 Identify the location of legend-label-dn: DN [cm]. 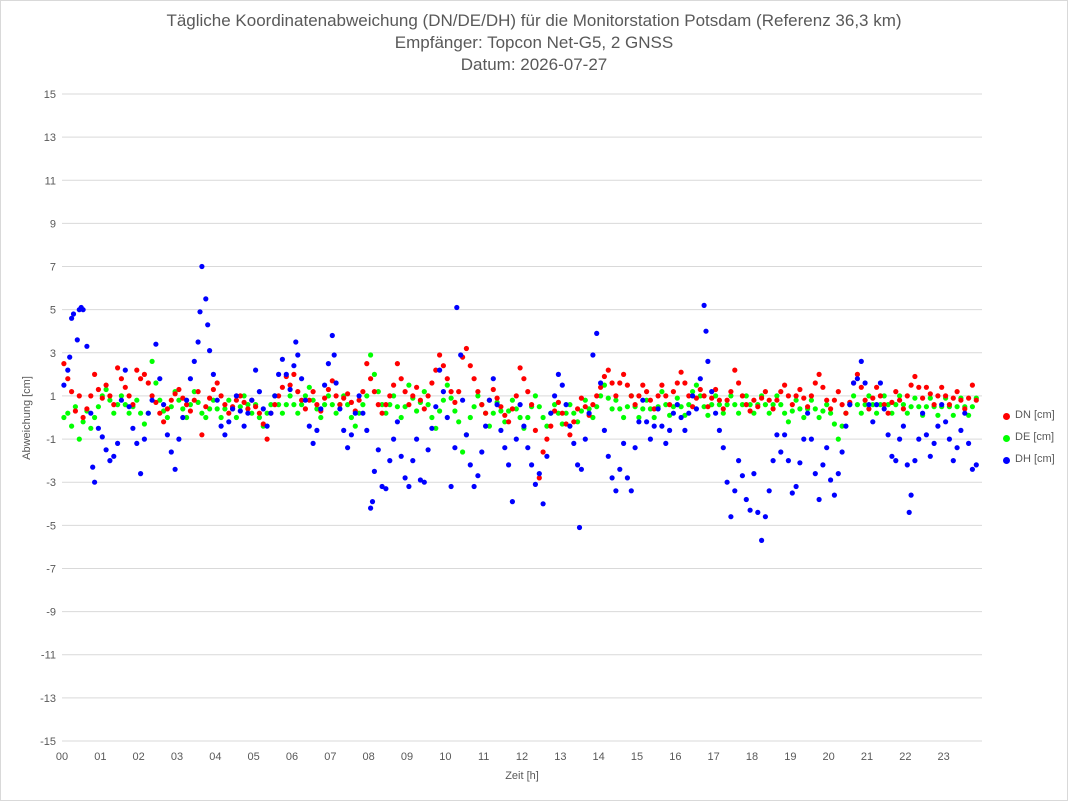
(1035, 415).